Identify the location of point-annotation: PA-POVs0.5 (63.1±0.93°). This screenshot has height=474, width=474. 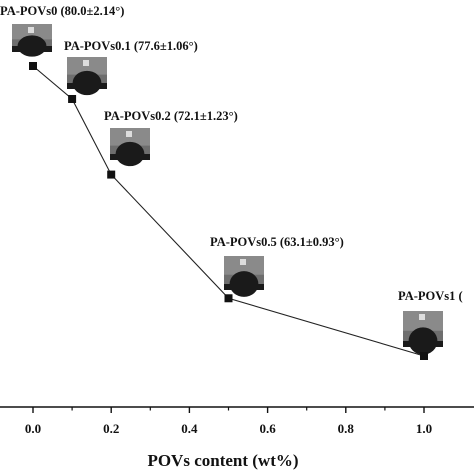
(277, 242).